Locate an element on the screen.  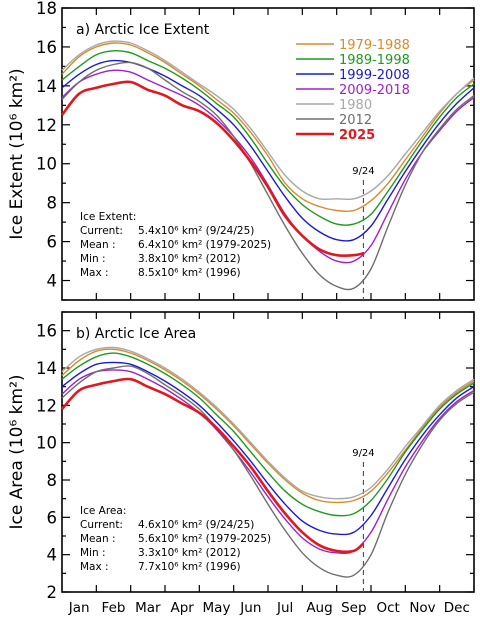
legend-label-1989-1998: 1989-1998 is located at coordinates (374, 60).